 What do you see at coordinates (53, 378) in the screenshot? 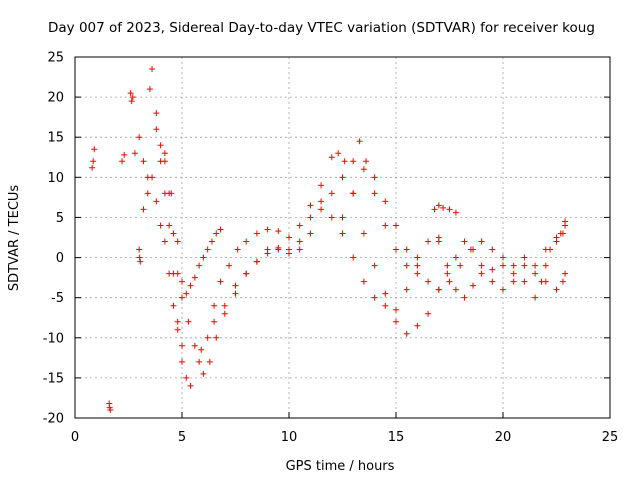
I see `y-tick-label-minus15: -15` at bounding box center [53, 378].